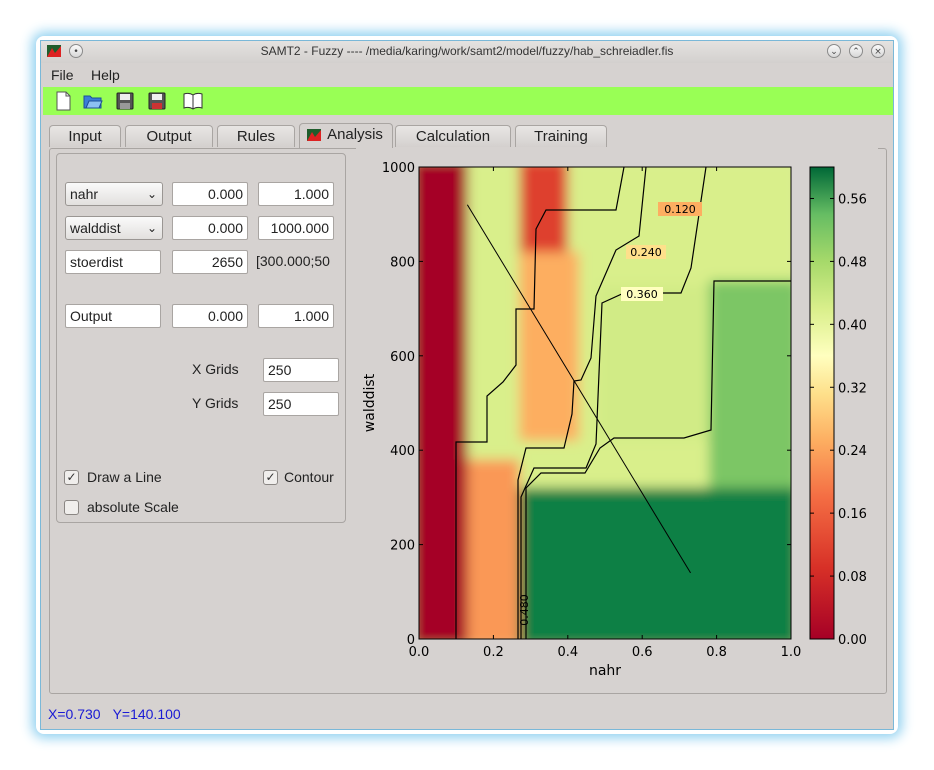  I want to click on contour-label-0480: 0.480, so click(524, 610).